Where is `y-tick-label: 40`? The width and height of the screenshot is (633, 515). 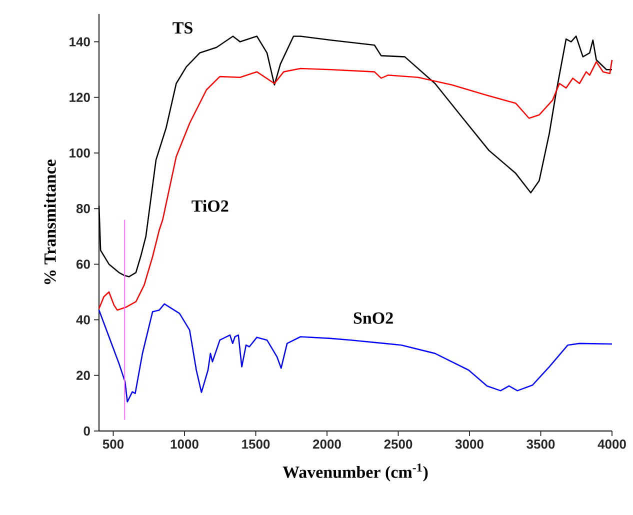 y-tick-label: 40 is located at coordinates (83, 319).